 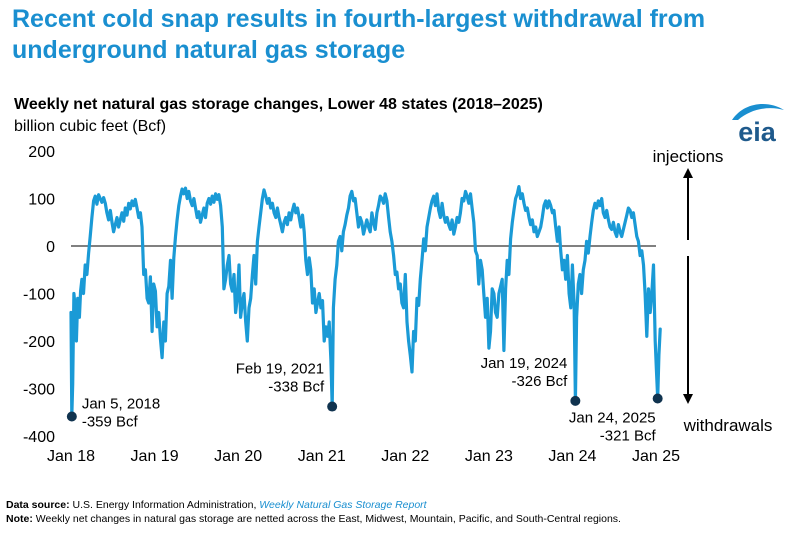 I want to click on source-link: Weekly Natural Gas Storage Report, so click(x=343, y=505).